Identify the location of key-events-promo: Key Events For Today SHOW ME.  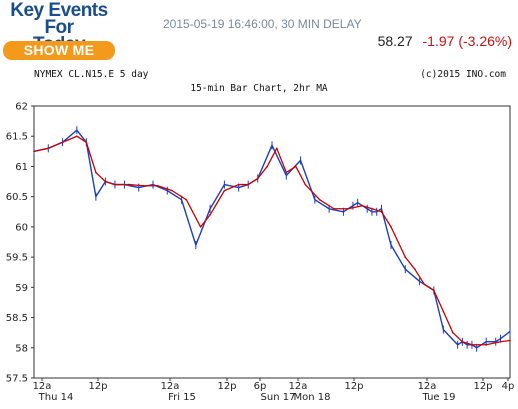
(60, 32).